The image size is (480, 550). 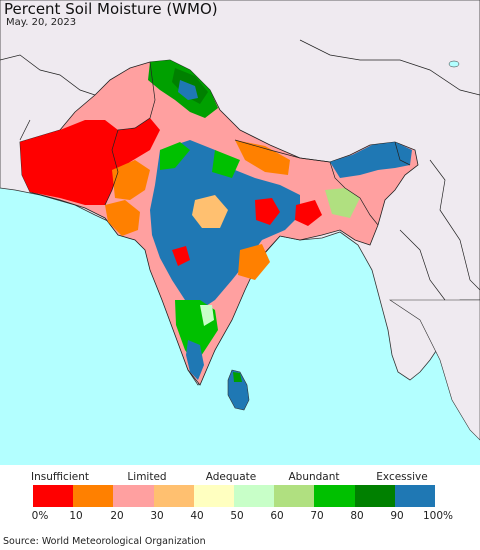 I want to click on region-insufficient-east, so click(x=308, y=213).